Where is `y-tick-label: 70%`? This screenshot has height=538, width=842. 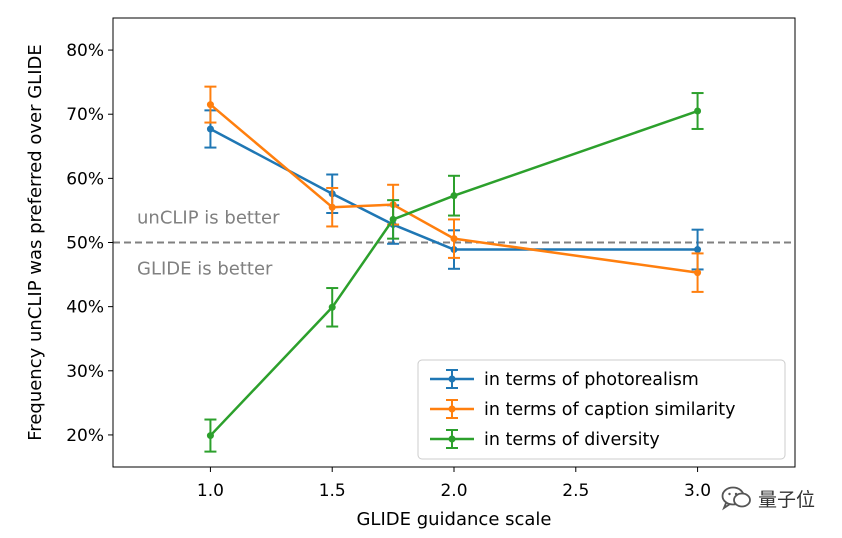 y-tick-label: 70% is located at coordinates (85, 115).